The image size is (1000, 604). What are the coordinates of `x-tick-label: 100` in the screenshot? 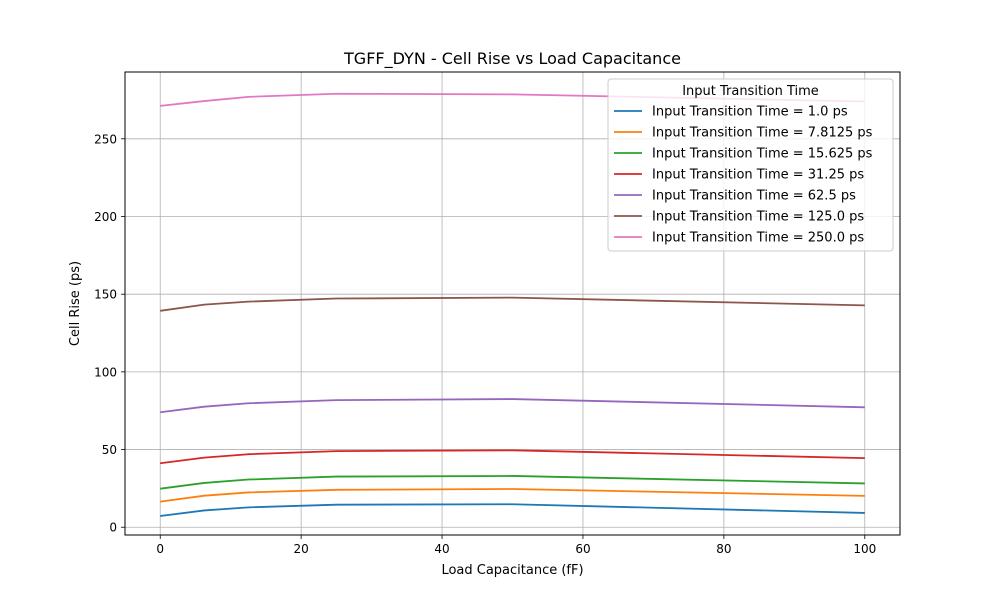 It's located at (864, 549).